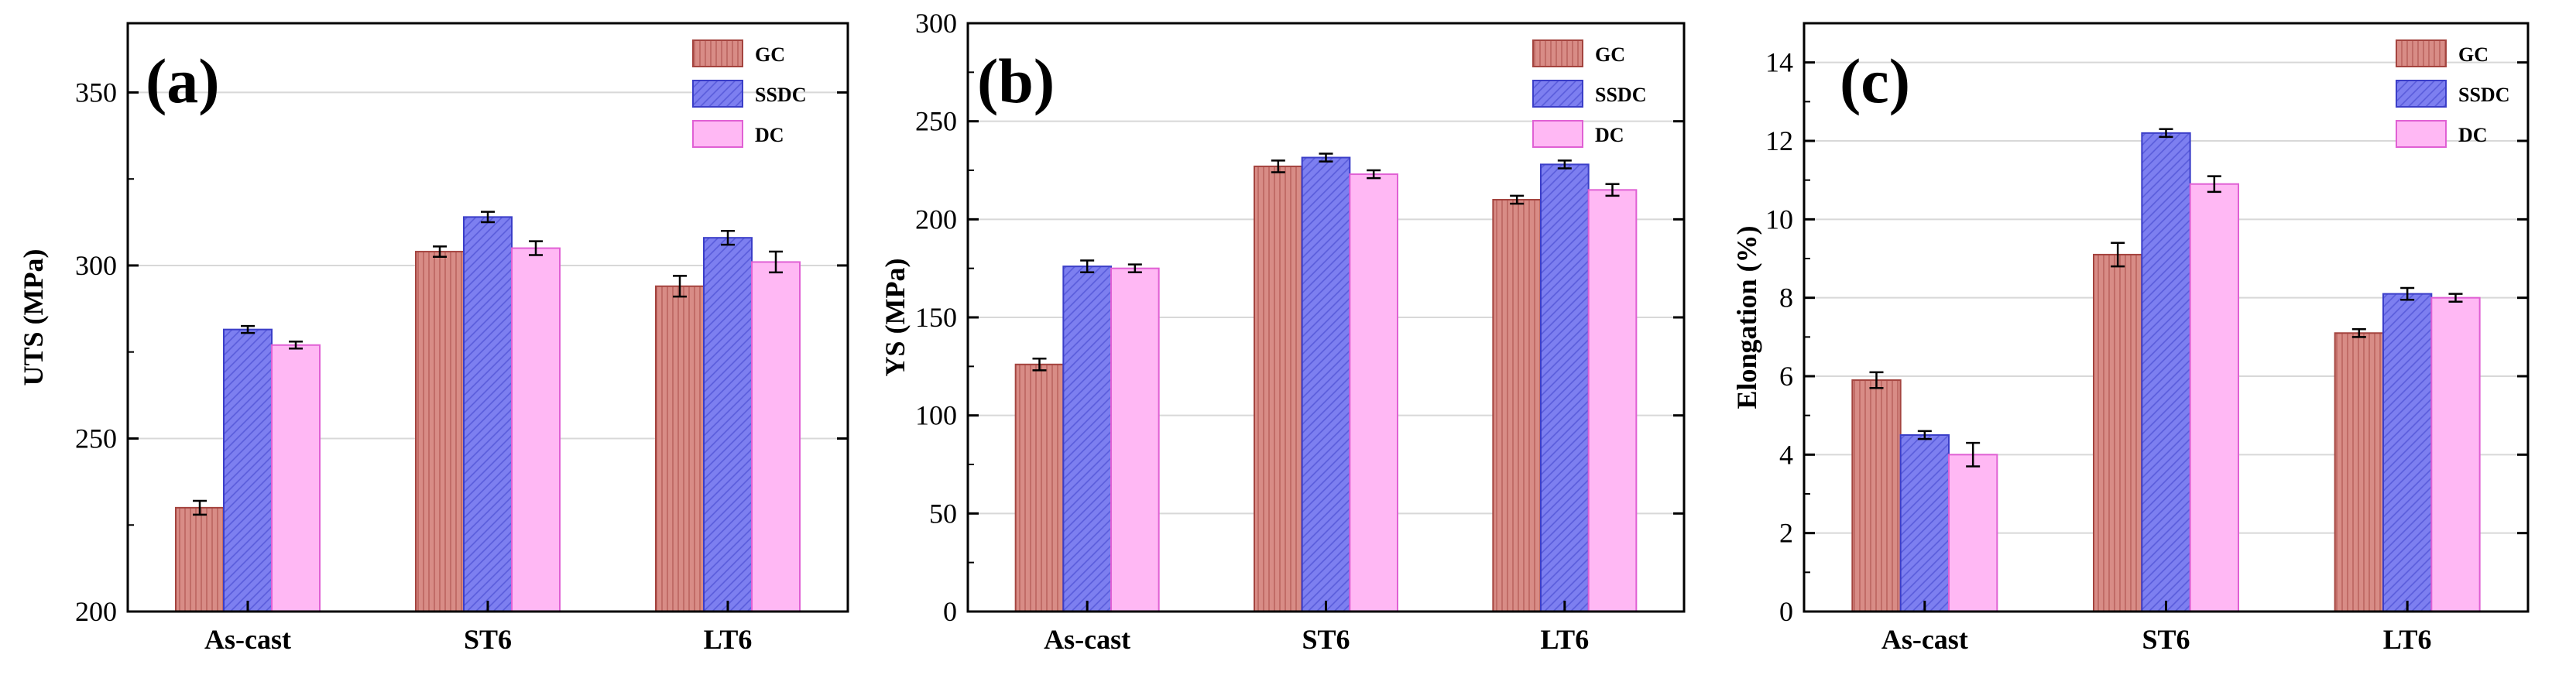 The image size is (2576, 675). Describe the element at coordinates (895, 318) in the screenshot. I see `y-axis-title: YS (MPa)` at that location.